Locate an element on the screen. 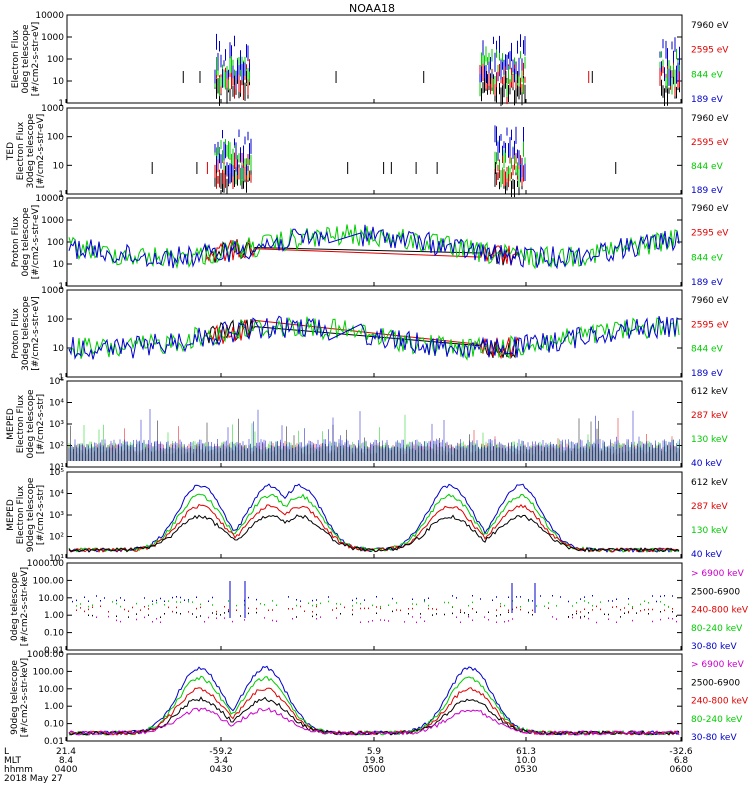  x-row-label: MLT is located at coordinates (13, 761).